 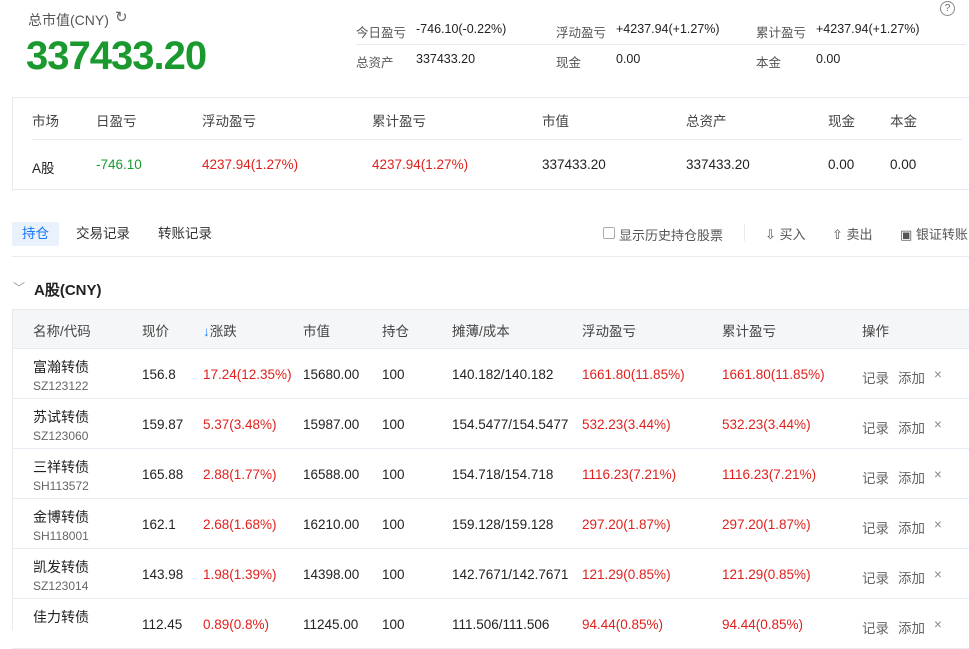 What do you see at coordinates (61, 567) in the screenshot?
I see `bond-name: 凯发转债` at bounding box center [61, 567].